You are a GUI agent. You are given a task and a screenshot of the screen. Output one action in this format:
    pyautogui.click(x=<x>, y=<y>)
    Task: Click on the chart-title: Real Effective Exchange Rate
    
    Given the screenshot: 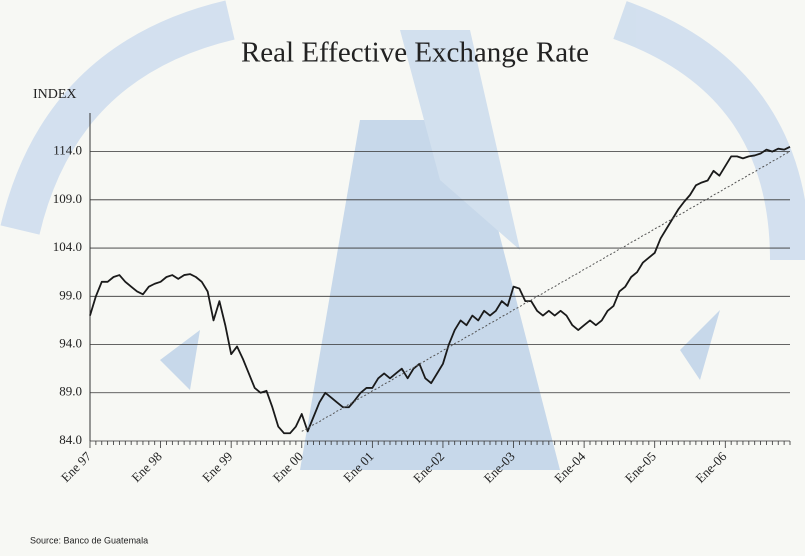 What is the action you would take?
    pyautogui.click(x=415, y=53)
    